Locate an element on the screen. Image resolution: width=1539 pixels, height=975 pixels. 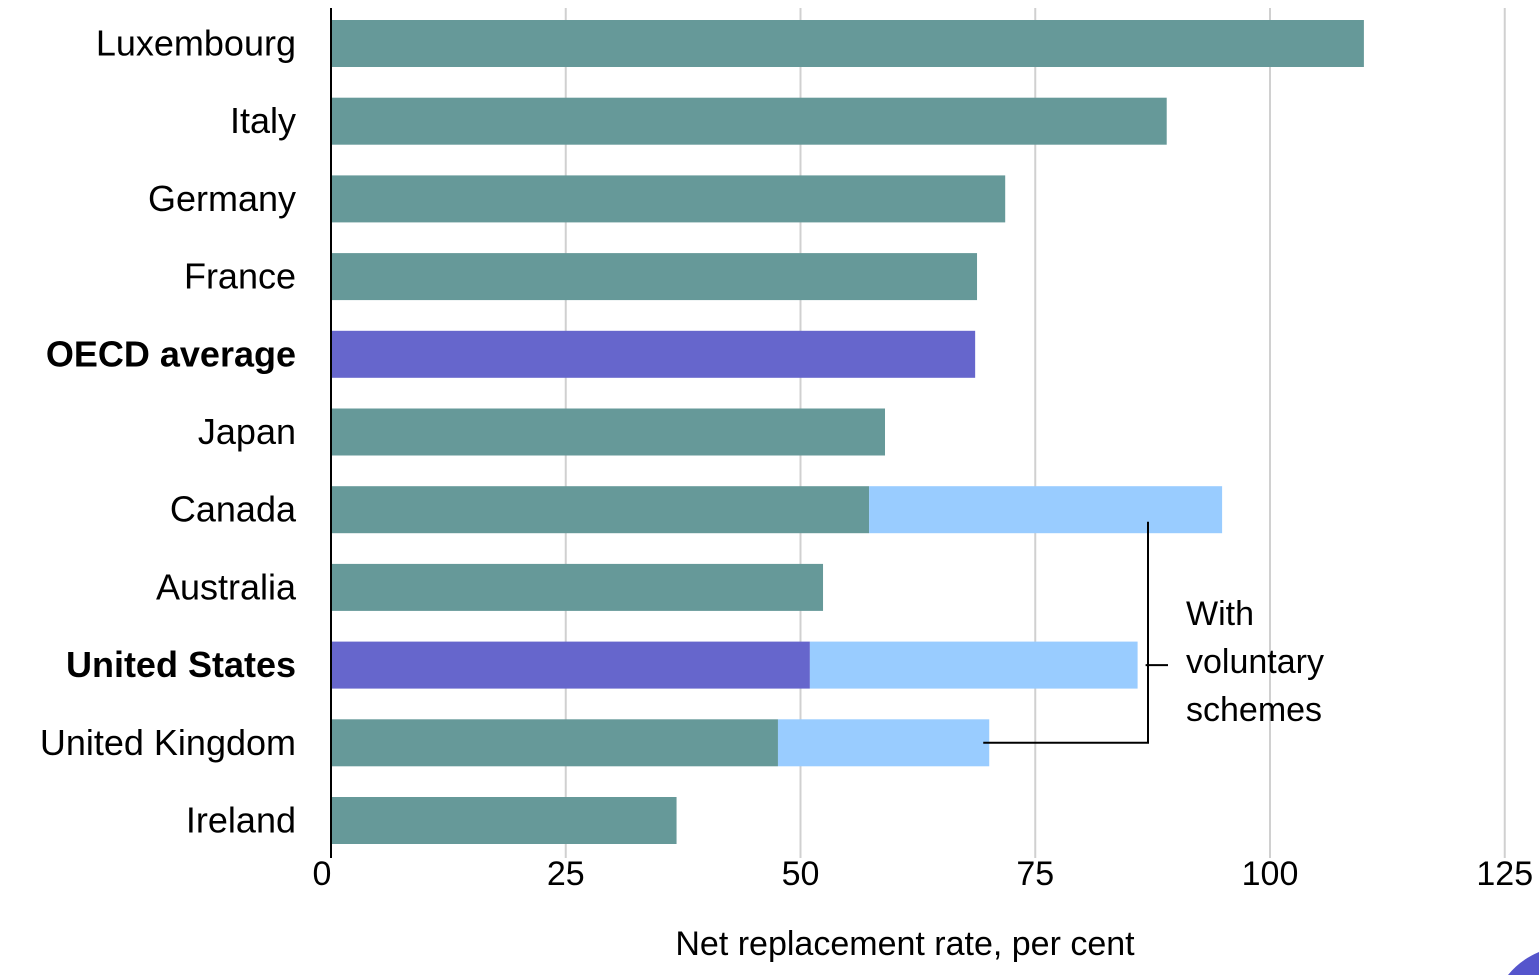
bar-ireland is located at coordinates (504, 820).